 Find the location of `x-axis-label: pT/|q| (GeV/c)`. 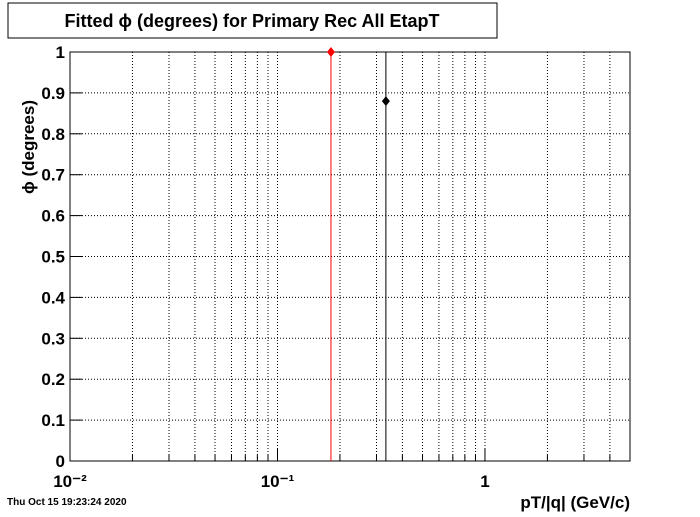

x-axis-label: pT/|q| (GeV/c) is located at coordinates (575, 502).